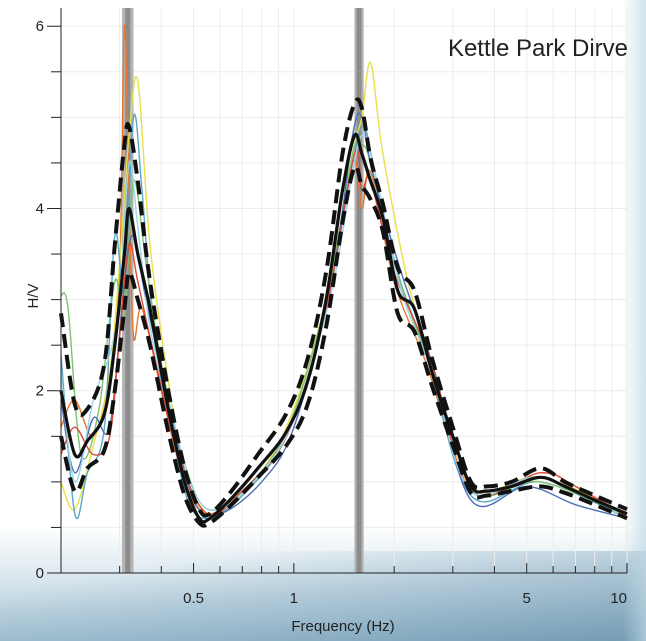  What do you see at coordinates (634, 320) in the screenshot?
I see `background-right-fade` at bounding box center [634, 320].